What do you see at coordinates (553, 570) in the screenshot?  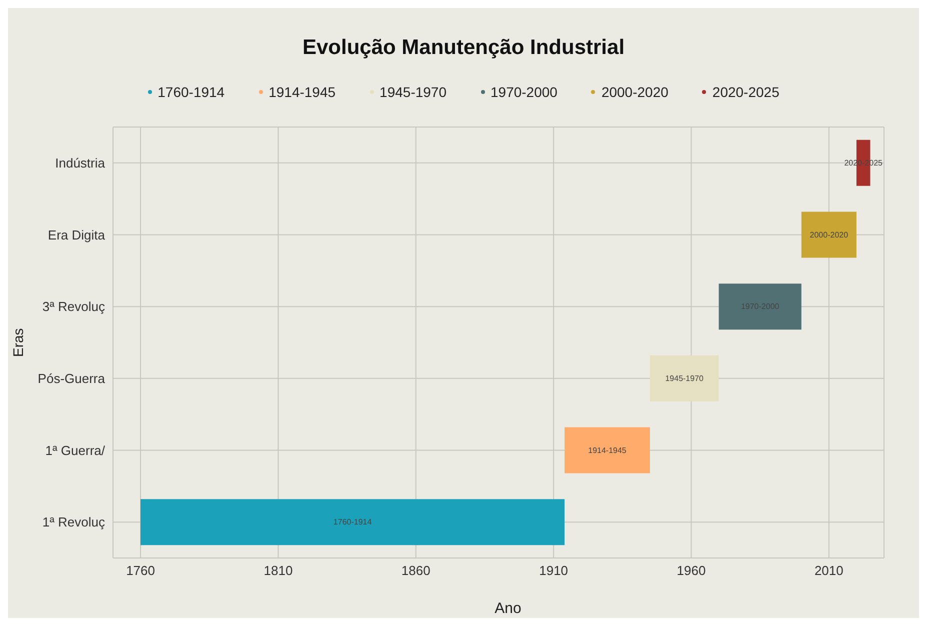 I see `x-tick-label: 1910` at bounding box center [553, 570].